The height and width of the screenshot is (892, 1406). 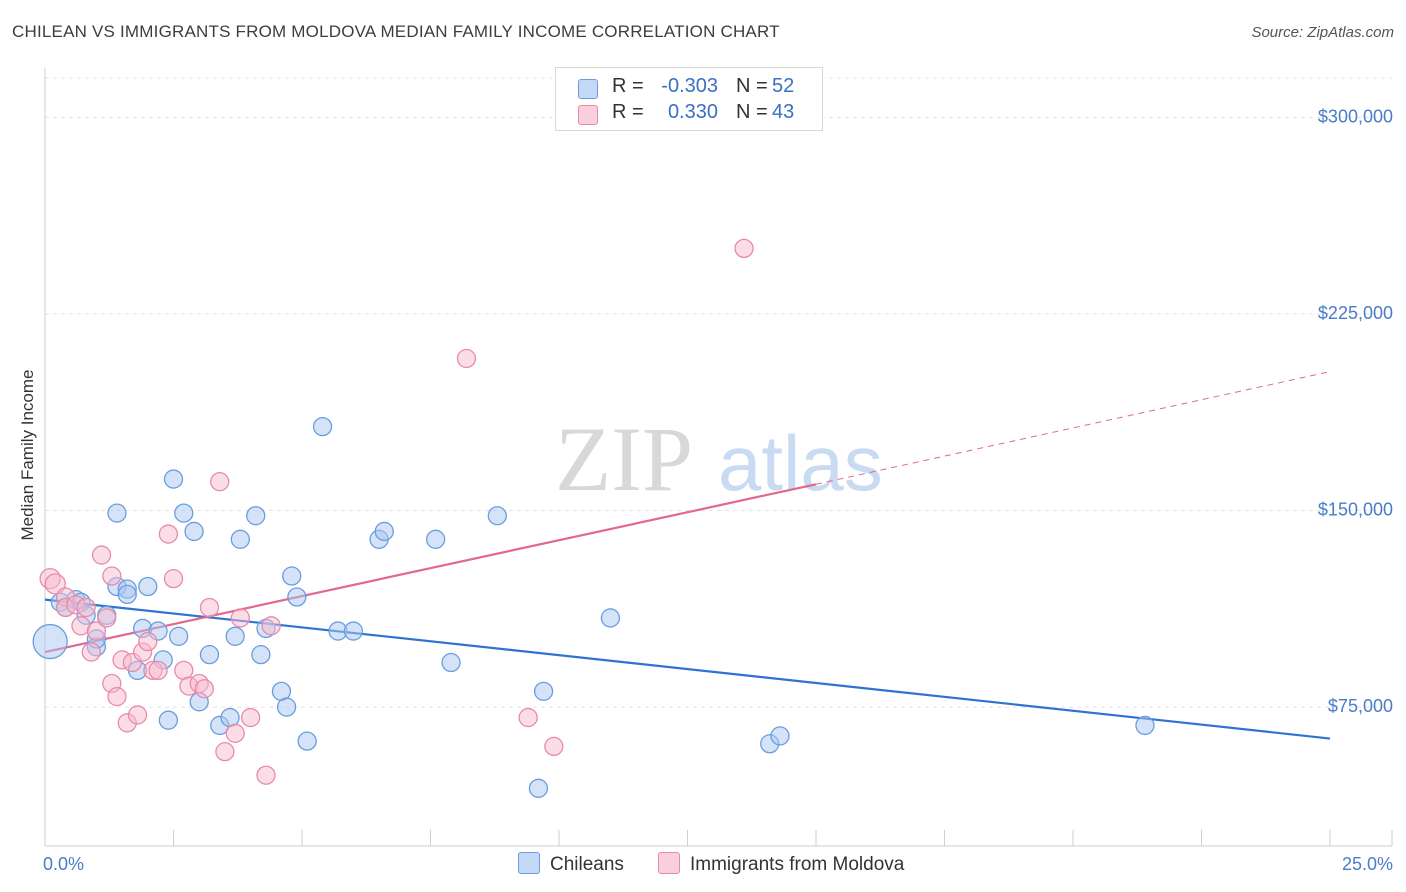 What do you see at coordinates (797, 864) in the screenshot?
I see `legend-label-moldova: Immigrants from Moldova` at bounding box center [797, 864].